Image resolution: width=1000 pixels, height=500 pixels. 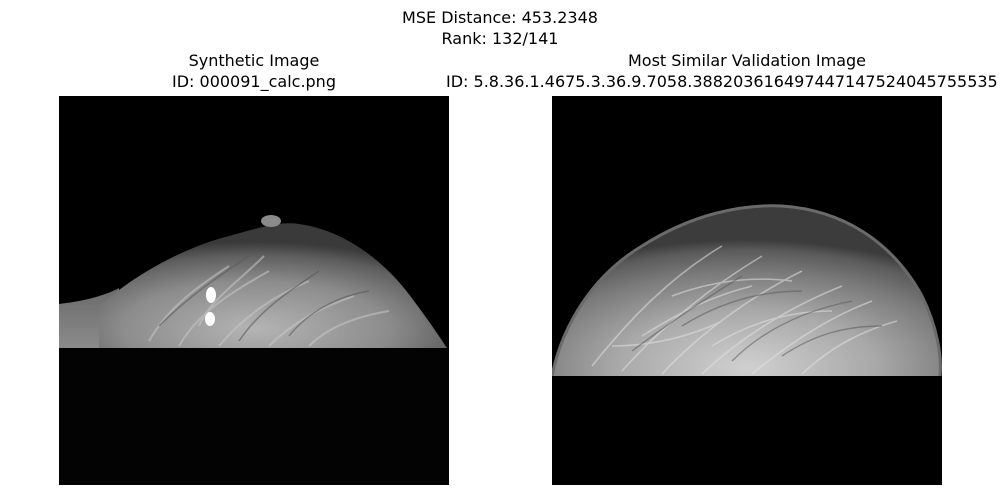 What do you see at coordinates (500, 28) in the screenshot?
I see `figure-suptitle: MSE Distance: 453.2348 Rank: 132/141` at bounding box center [500, 28].